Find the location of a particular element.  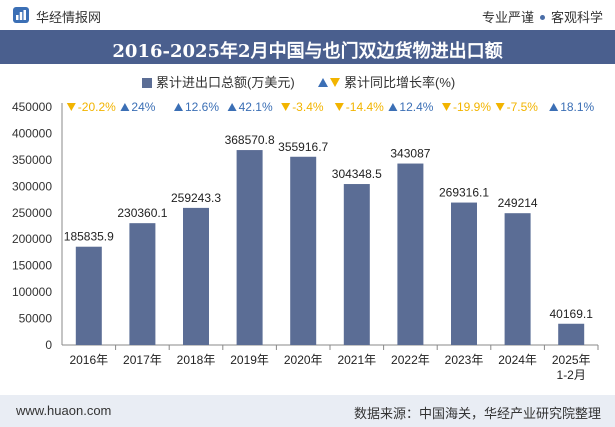

x-tick-label: 2022年 is located at coordinates (410, 360).